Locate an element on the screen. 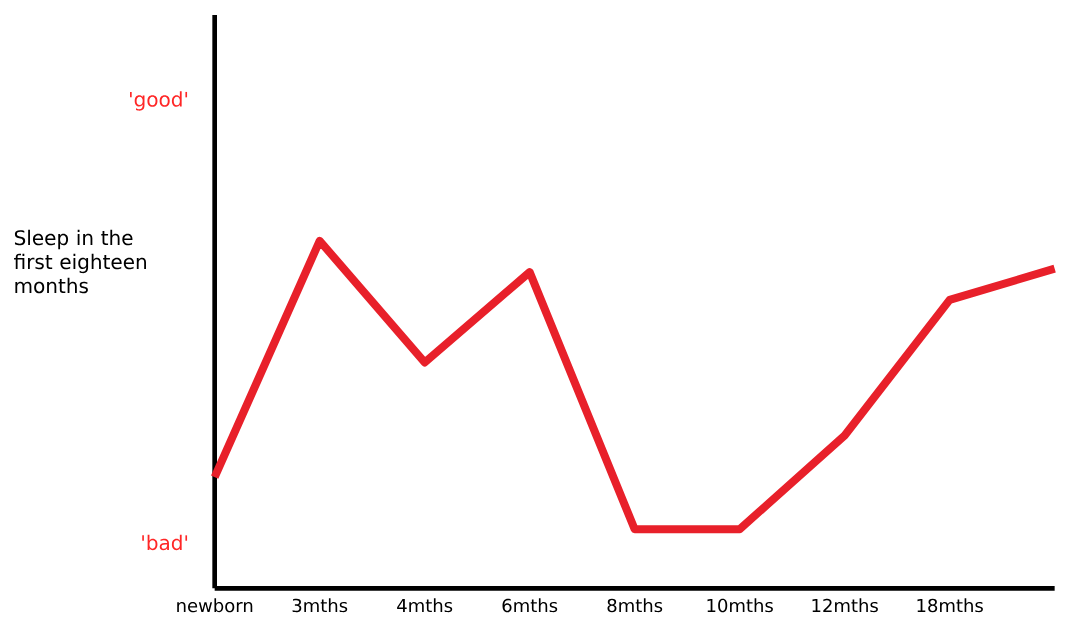  y-axis-title: Sleep in the first eighteen months is located at coordinates (80, 261).